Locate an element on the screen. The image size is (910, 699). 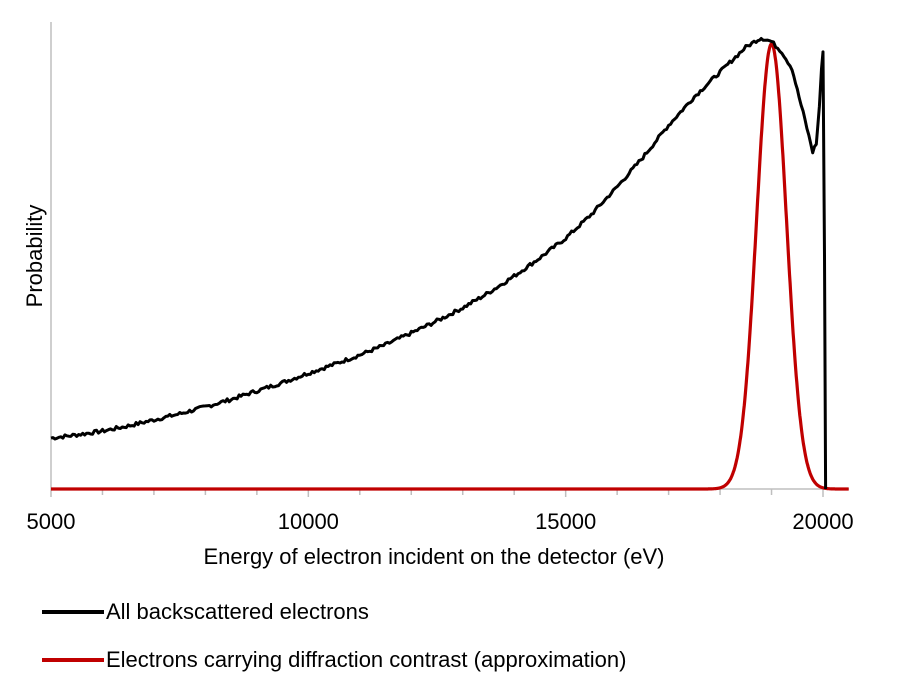
legend-label: All backscattered electrons is located at coordinates (237, 611).